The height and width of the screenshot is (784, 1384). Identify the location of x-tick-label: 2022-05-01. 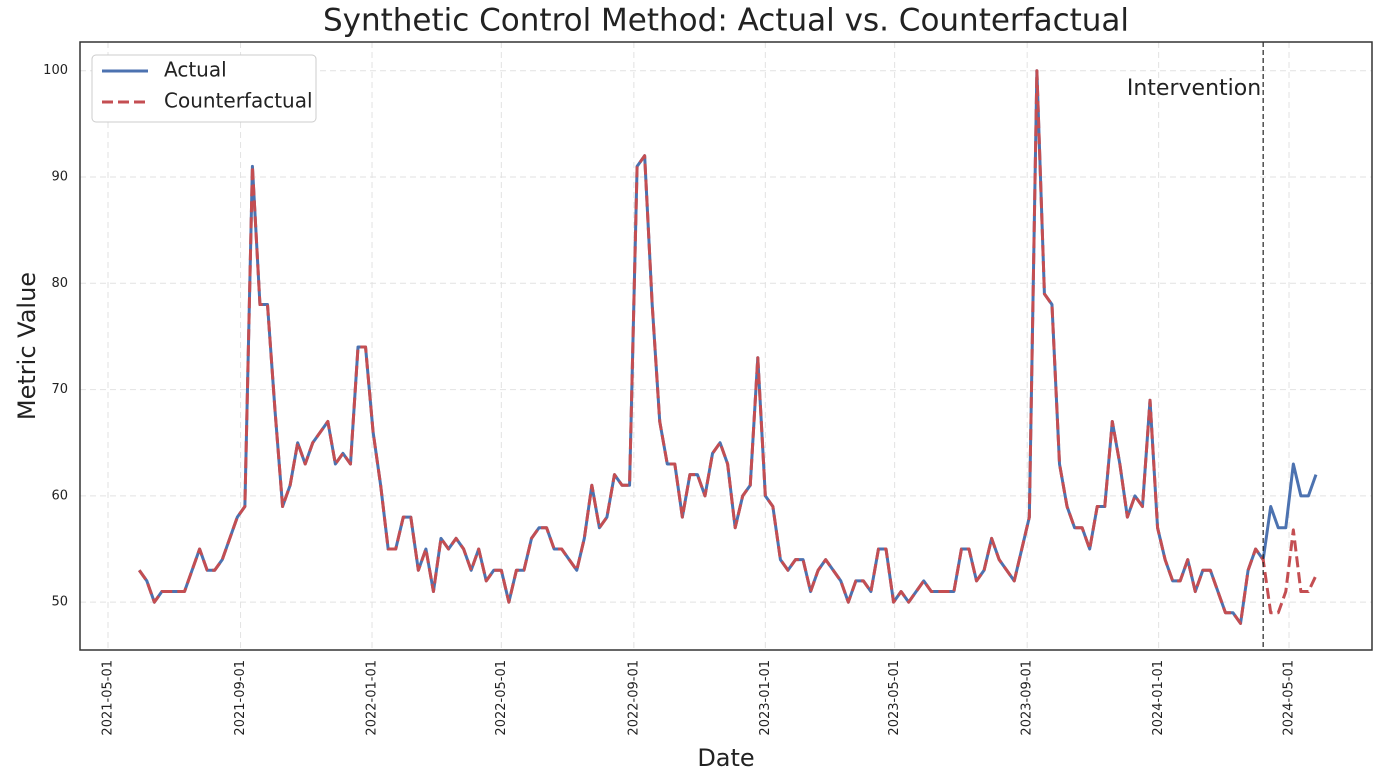
(501, 698).